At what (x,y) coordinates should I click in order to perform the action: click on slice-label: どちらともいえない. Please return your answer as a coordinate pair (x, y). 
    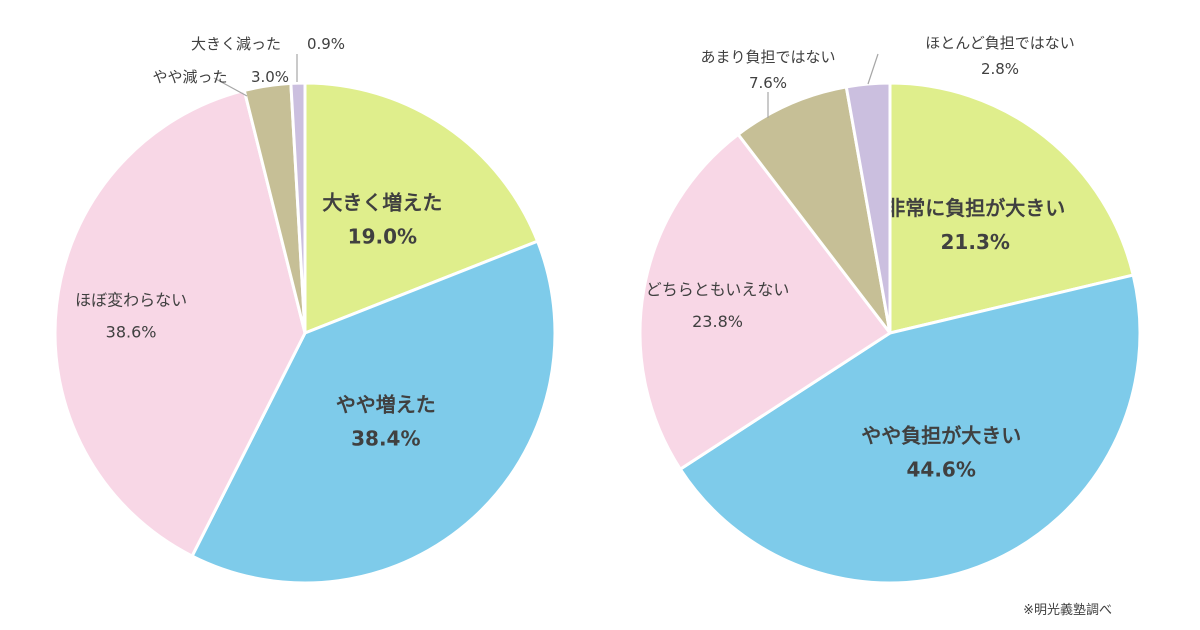
    Looking at the image, I should click on (718, 289).